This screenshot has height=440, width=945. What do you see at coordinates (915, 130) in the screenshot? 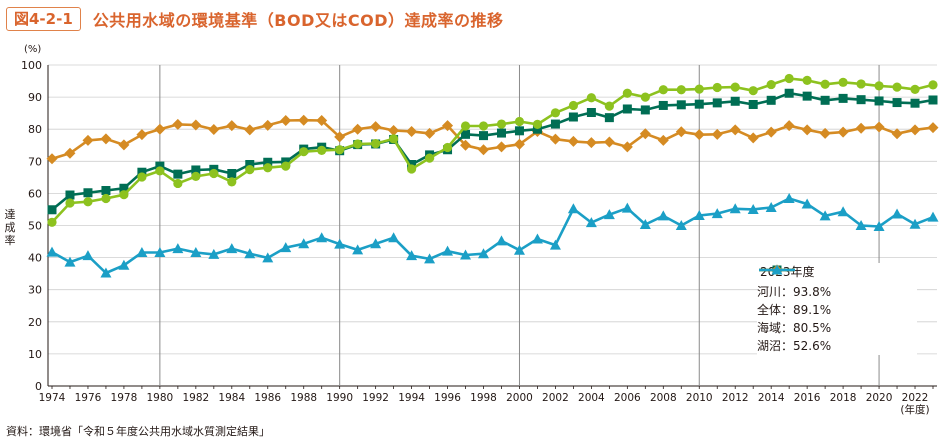
I see `data-point-海域-2022` at bounding box center [915, 130].